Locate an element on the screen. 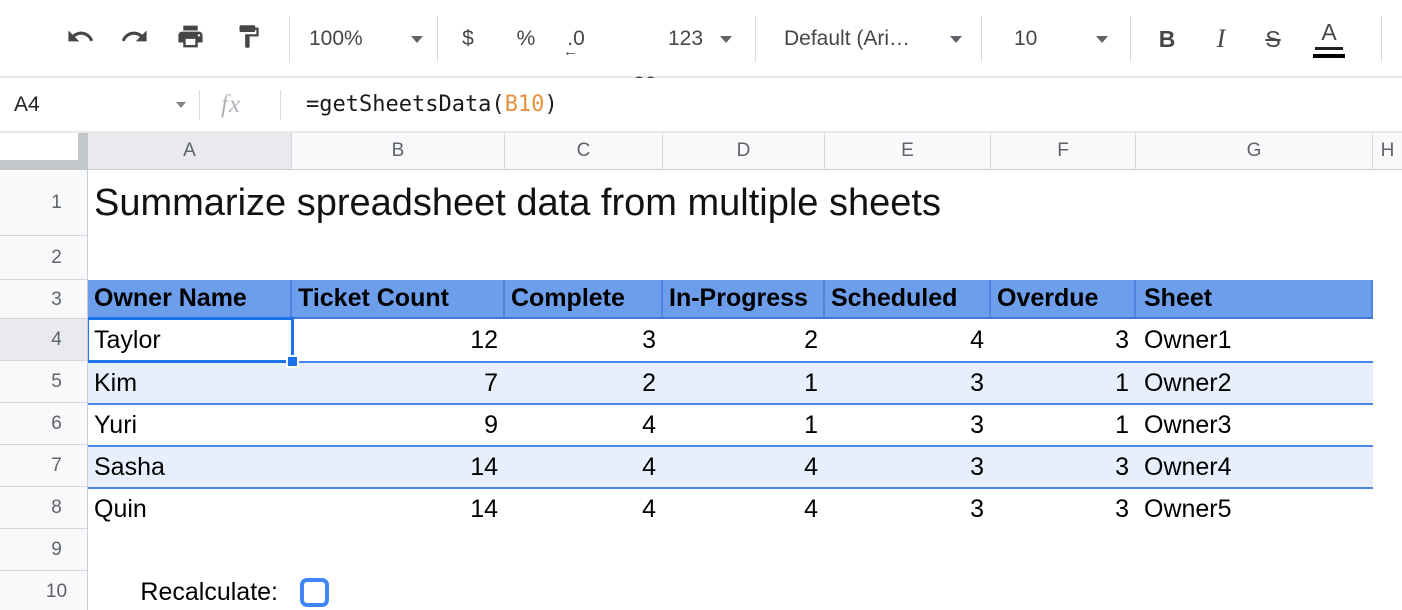 The image size is (1402, 610). cell-d6: 1 is located at coordinates (811, 424).